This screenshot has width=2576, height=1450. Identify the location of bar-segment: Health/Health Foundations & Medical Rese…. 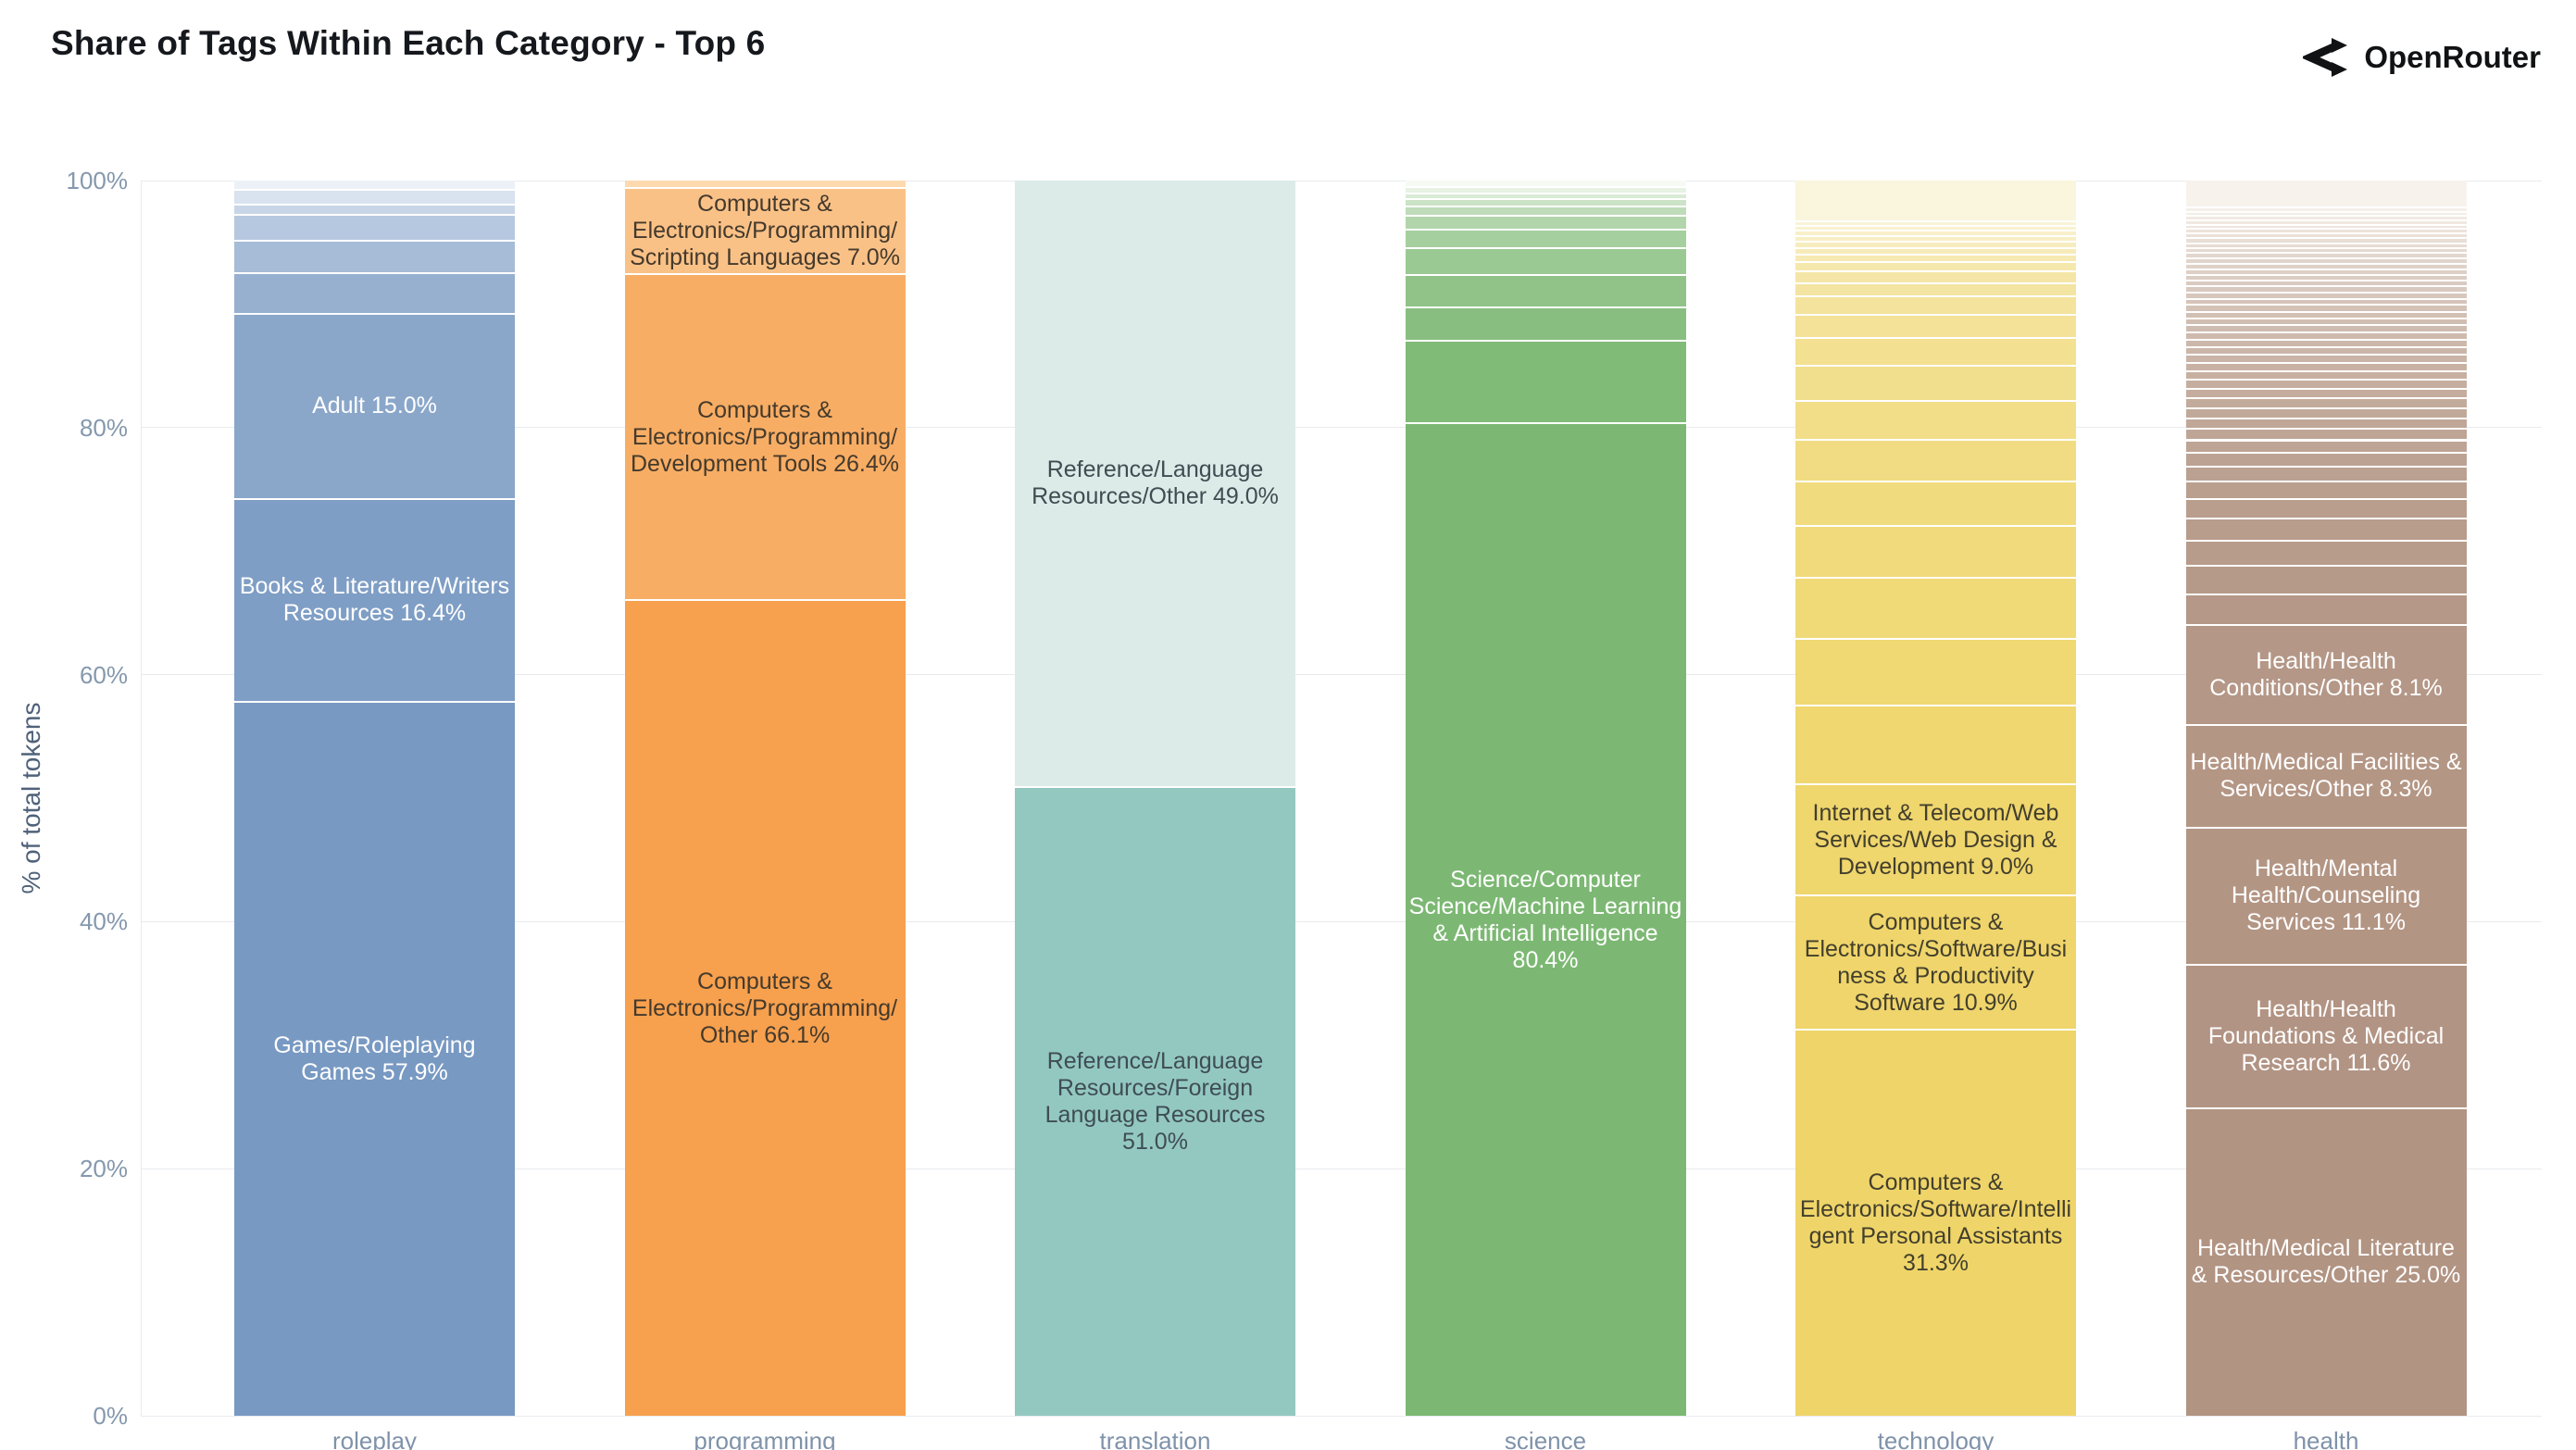
(2326, 1035).